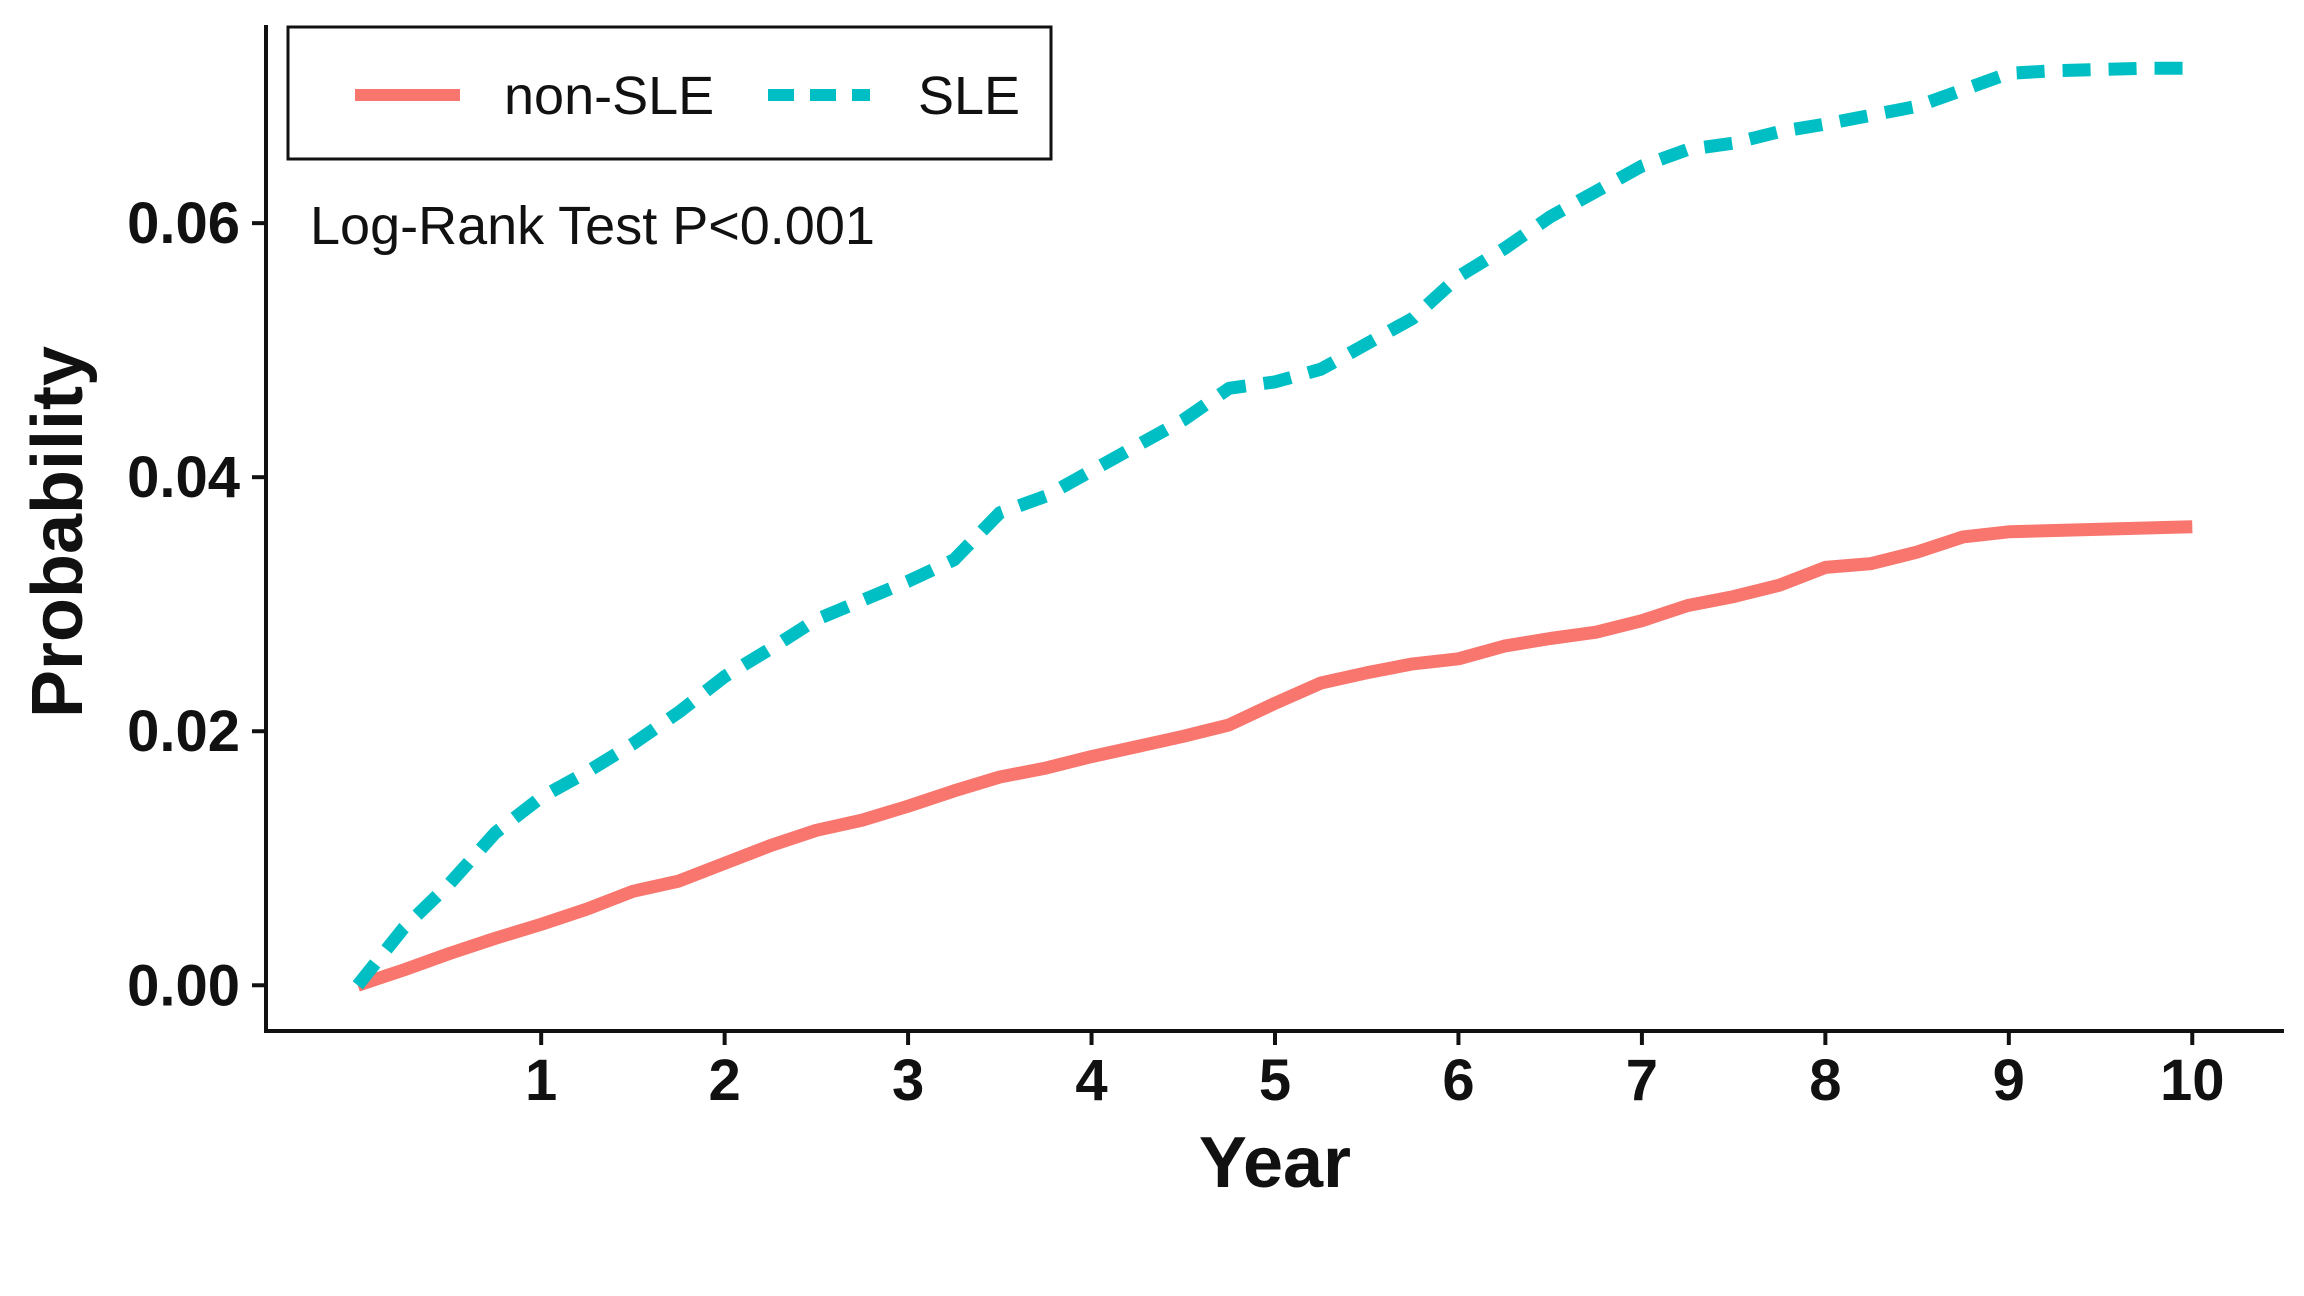  What do you see at coordinates (183, 477) in the screenshot?
I see `y-tick-label: 0.04` at bounding box center [183, 477].